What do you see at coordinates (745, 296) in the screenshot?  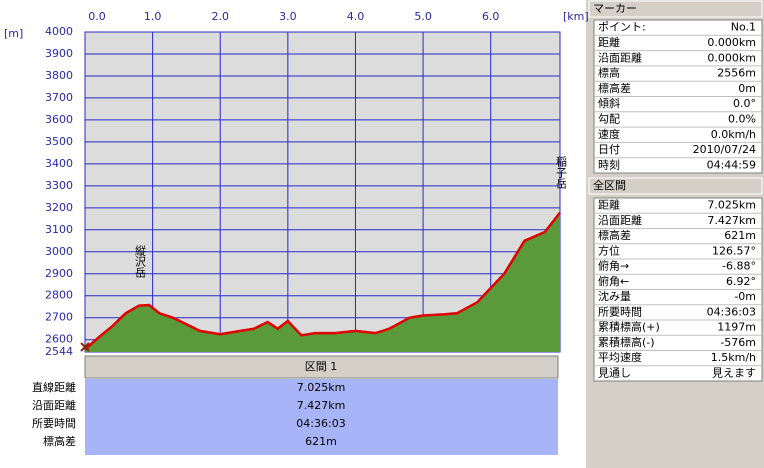 I see `row-value: -0m` at bounding box center [745, 296].